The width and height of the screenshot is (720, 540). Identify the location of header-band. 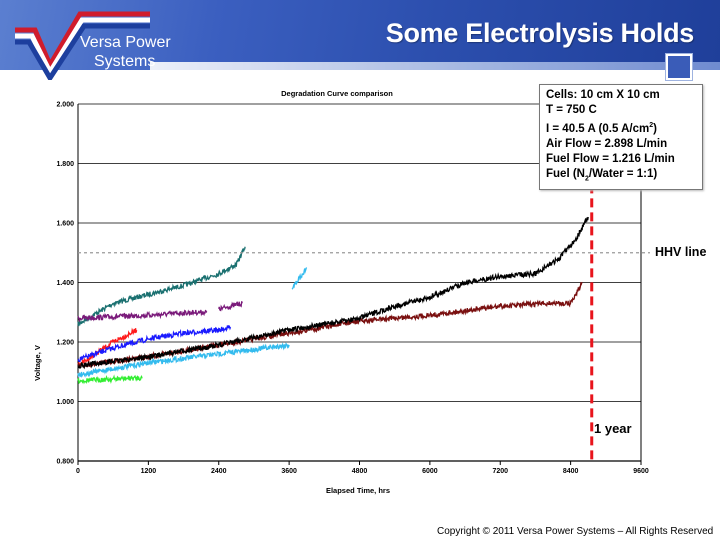
(435, 66).